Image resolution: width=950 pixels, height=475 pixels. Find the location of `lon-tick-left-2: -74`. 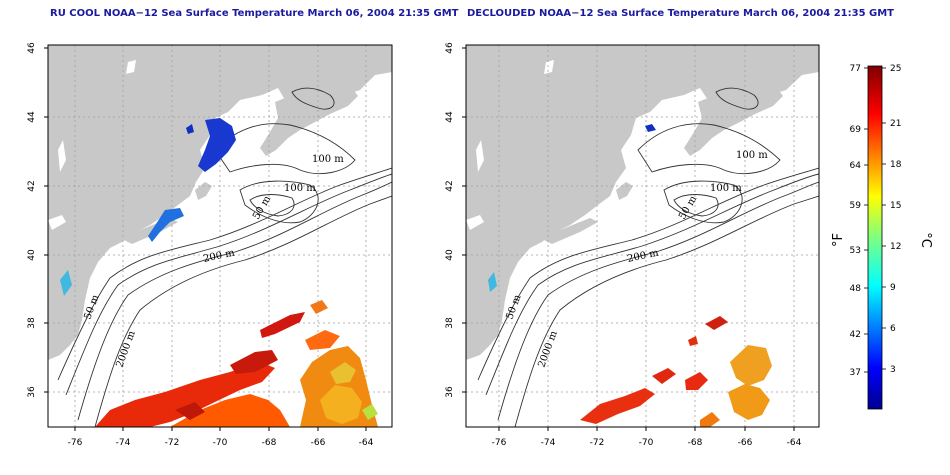

lon-tick-left-2: -74 is located at coordinates (123, 443).